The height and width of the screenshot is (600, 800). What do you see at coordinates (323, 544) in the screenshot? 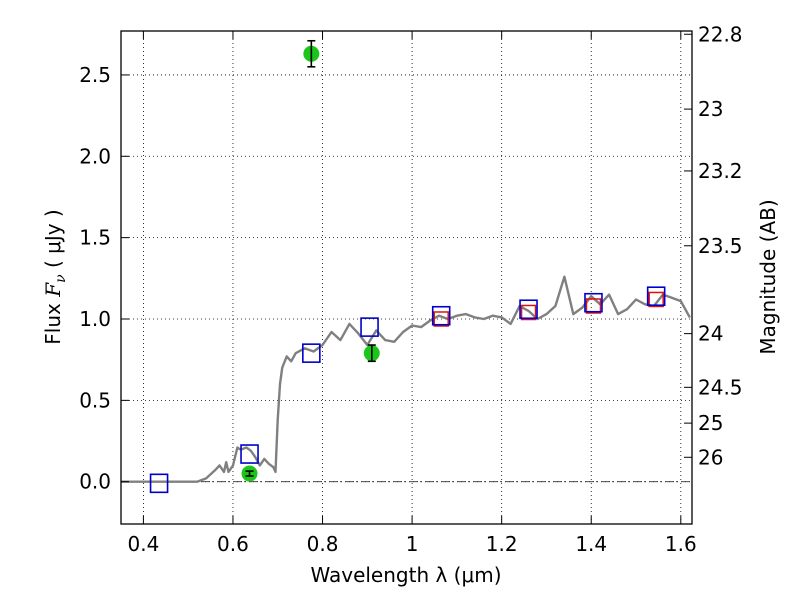
I see `x-tick-label: 0.8` at bounding box center [323, 544].